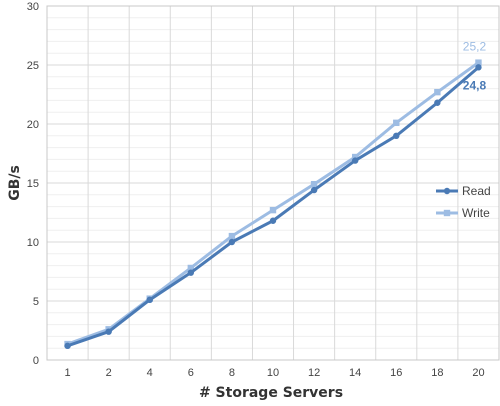 This screenshot has width=500, height=406. I want to click on y-axis-title: GB/s, so click(15, 183).